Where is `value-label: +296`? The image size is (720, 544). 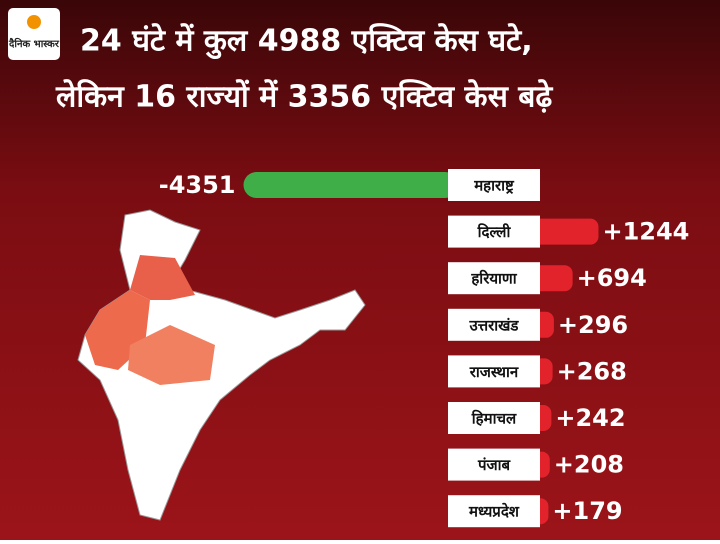
value-label: +296 is located at coordinates (593, 325).